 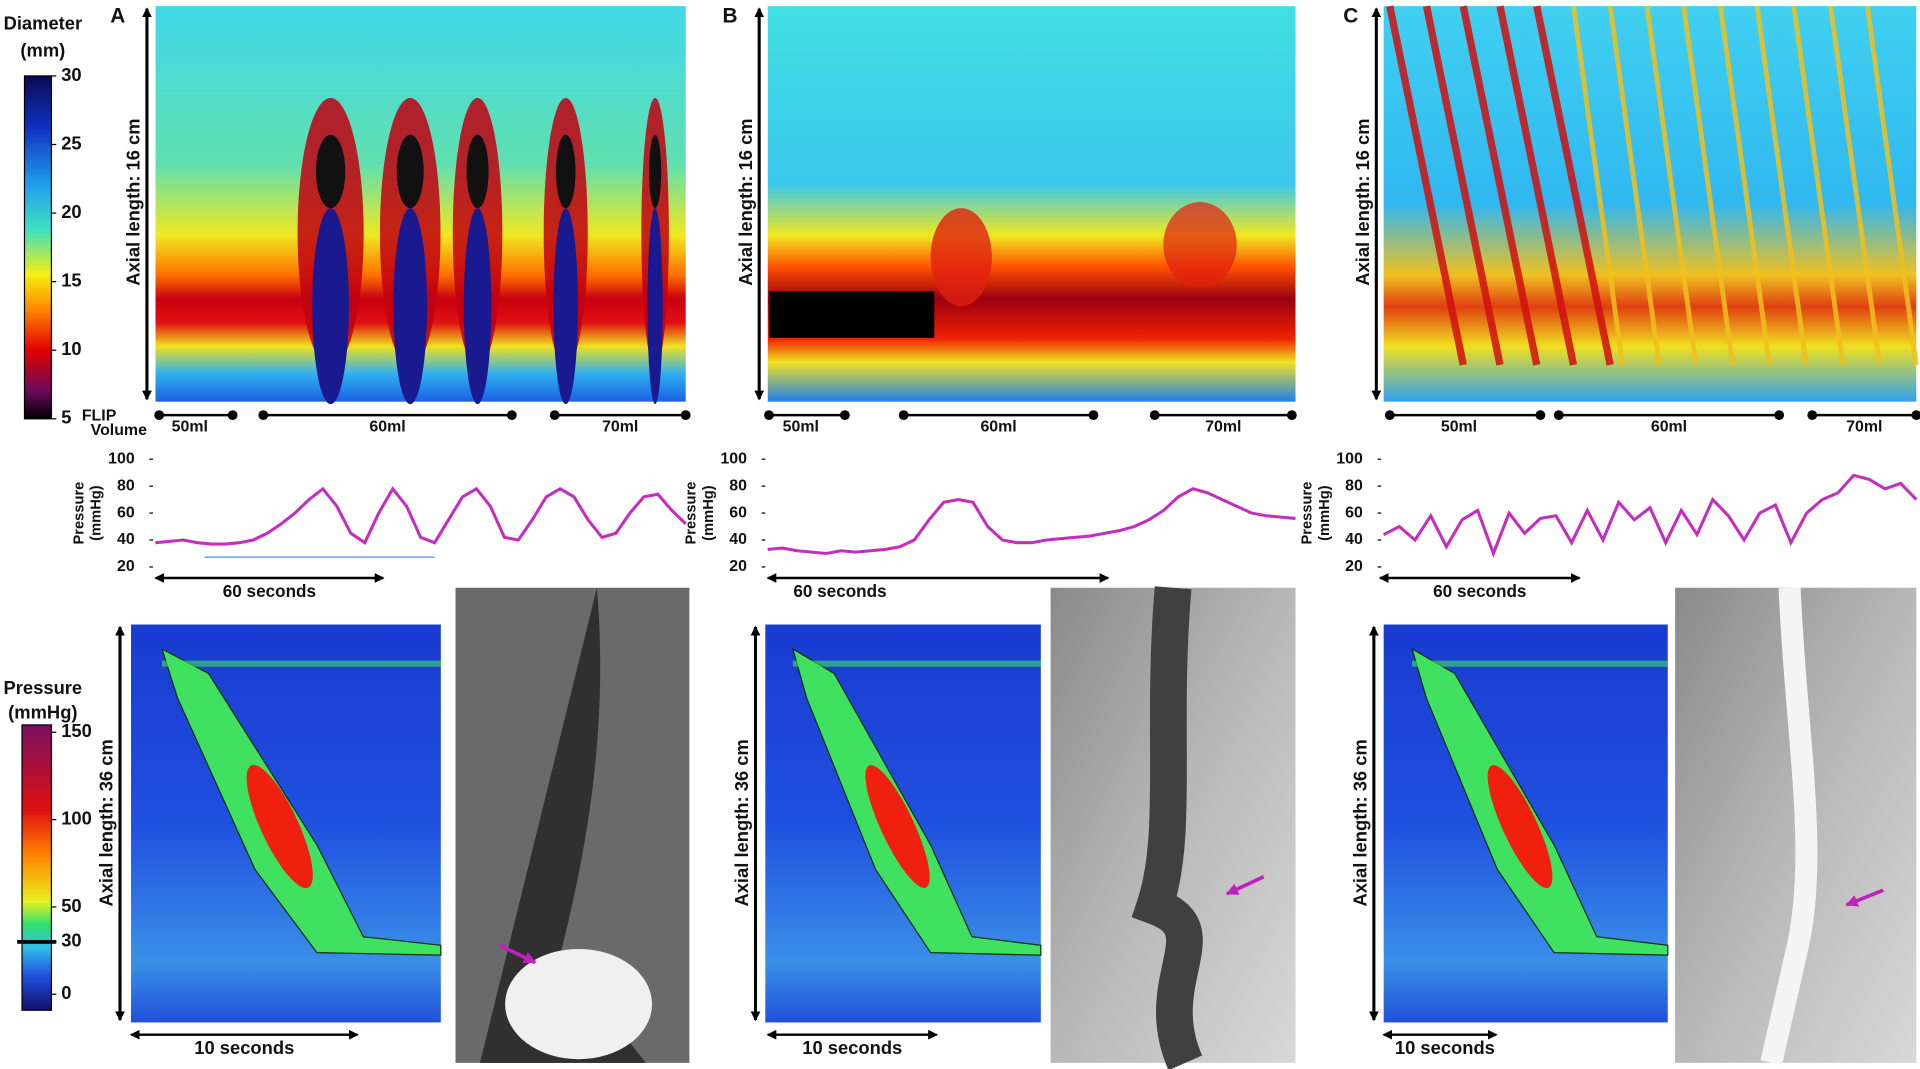 I want to click on colorbar-tick-label: 30, so click(x=71, y=74).